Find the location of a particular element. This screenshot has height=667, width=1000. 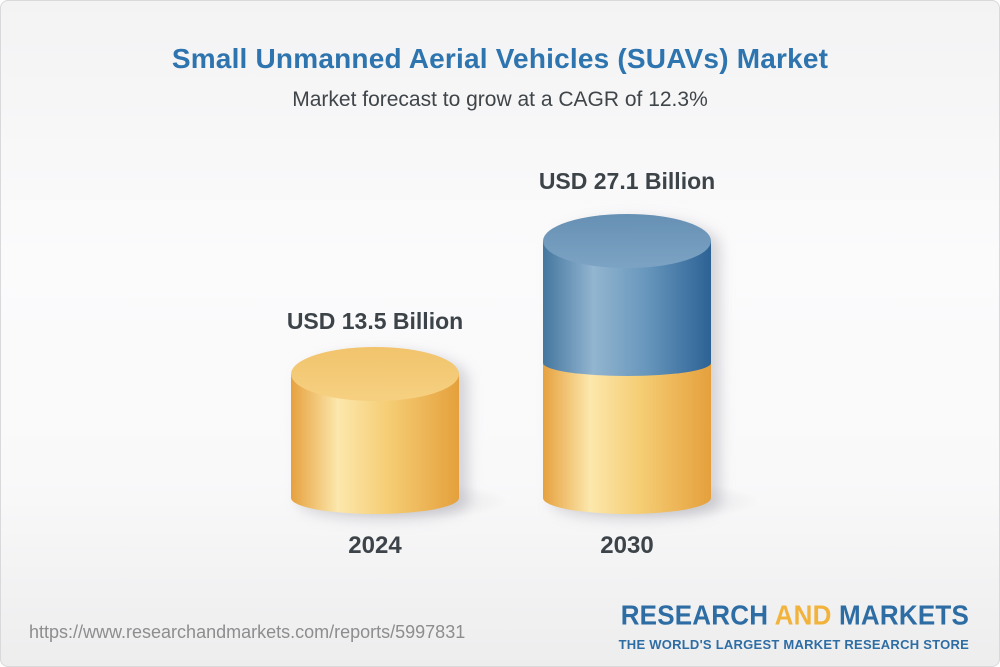

cylinder-segment-gold-2030 is located at coordinates (627, 438).